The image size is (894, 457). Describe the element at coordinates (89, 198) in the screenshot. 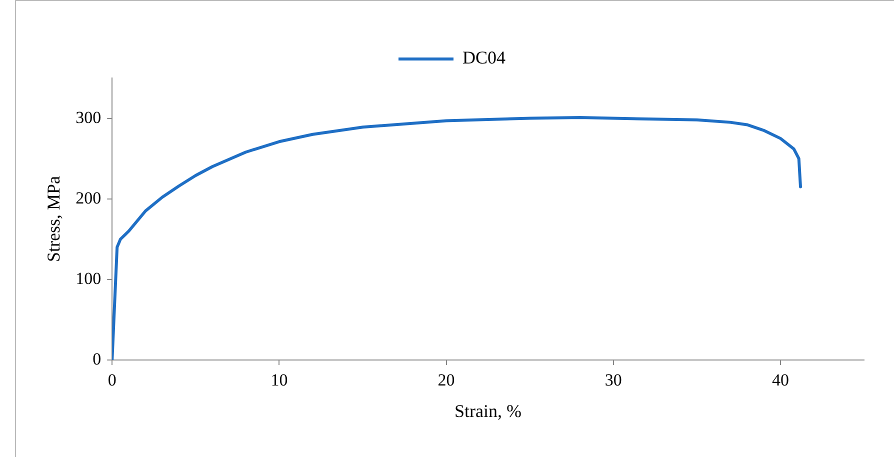

I see `y-tick-label: 200` at that location.